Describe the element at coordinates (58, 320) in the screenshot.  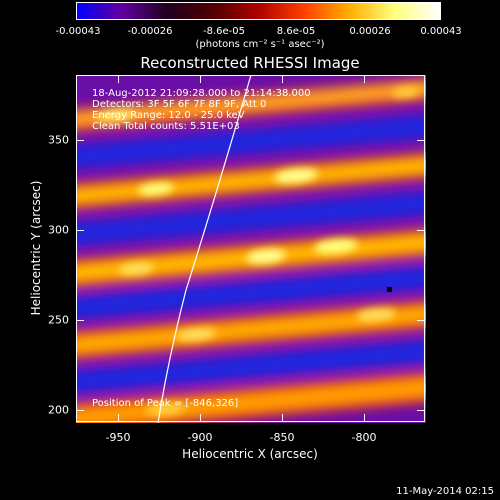
I see `y-tick-label: 250` at that location.